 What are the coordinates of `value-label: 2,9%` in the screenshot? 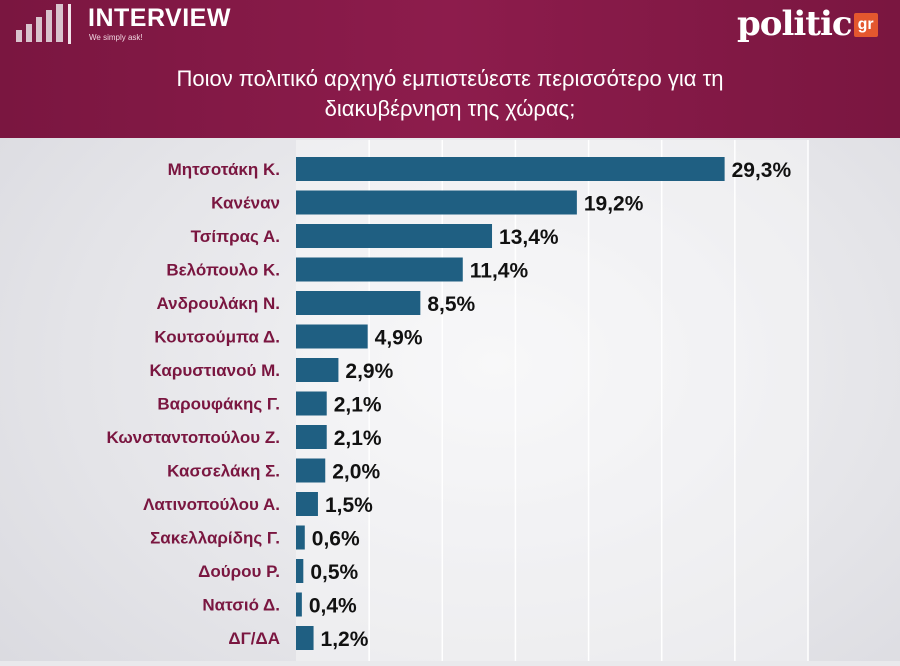 It's located at (369, 371).